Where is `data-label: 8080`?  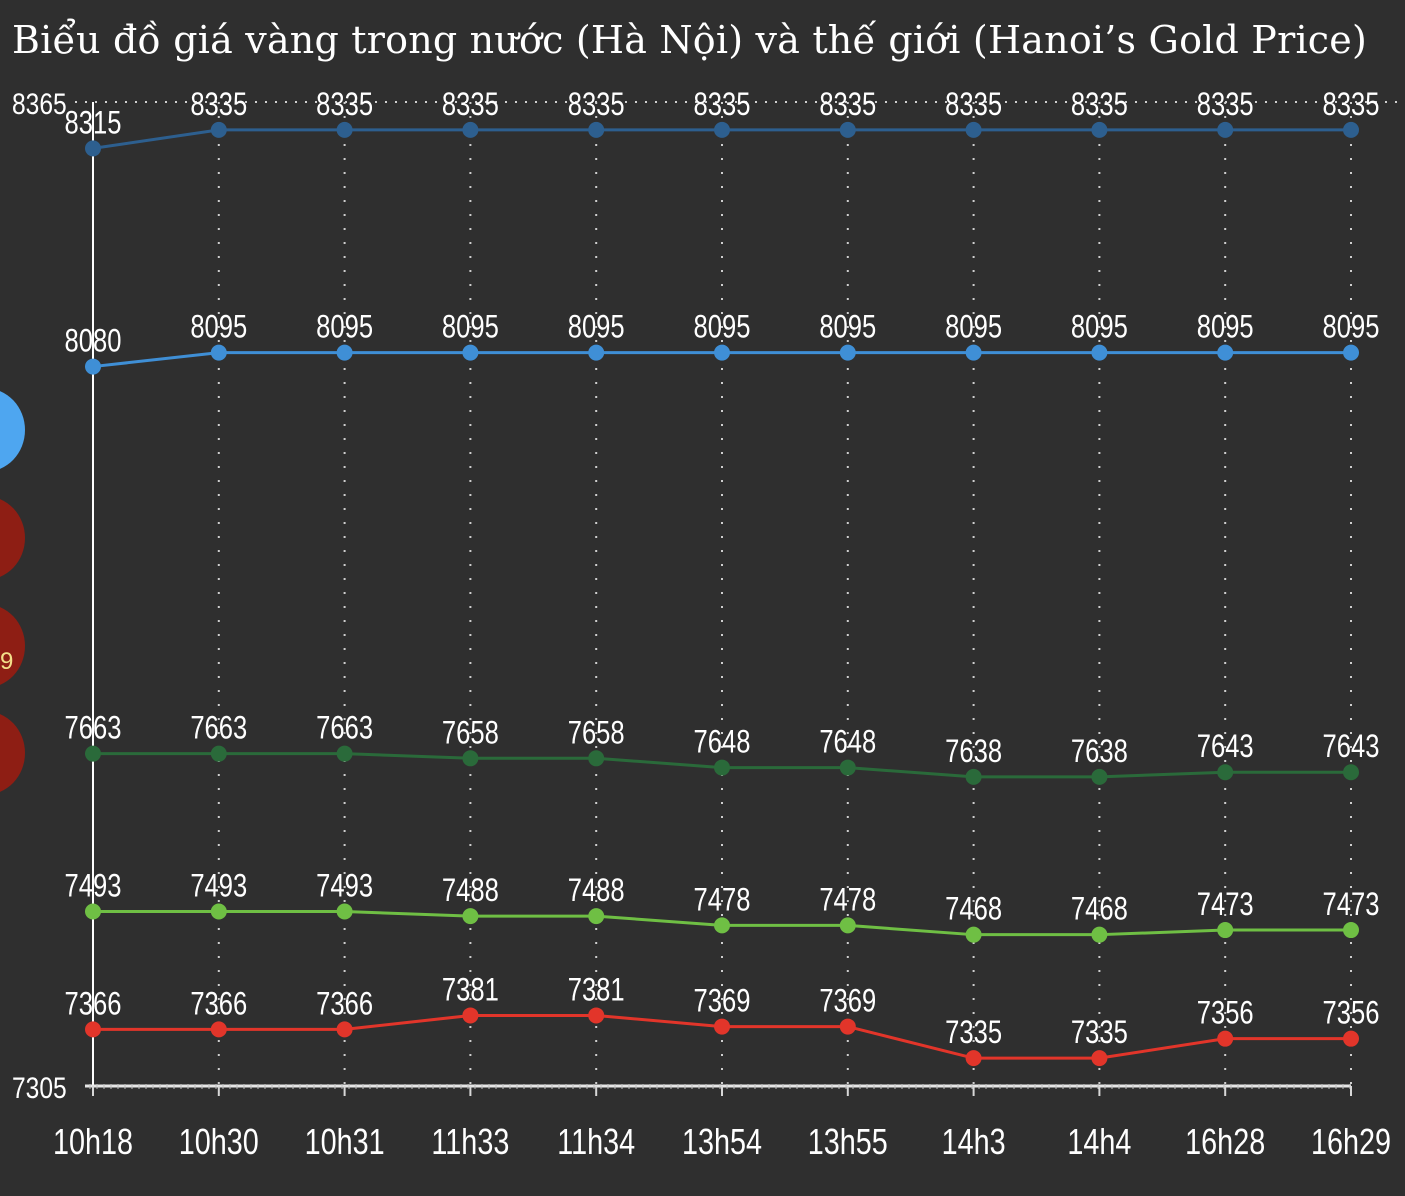 data-label: 8080 is located at coordinates (93, 341).